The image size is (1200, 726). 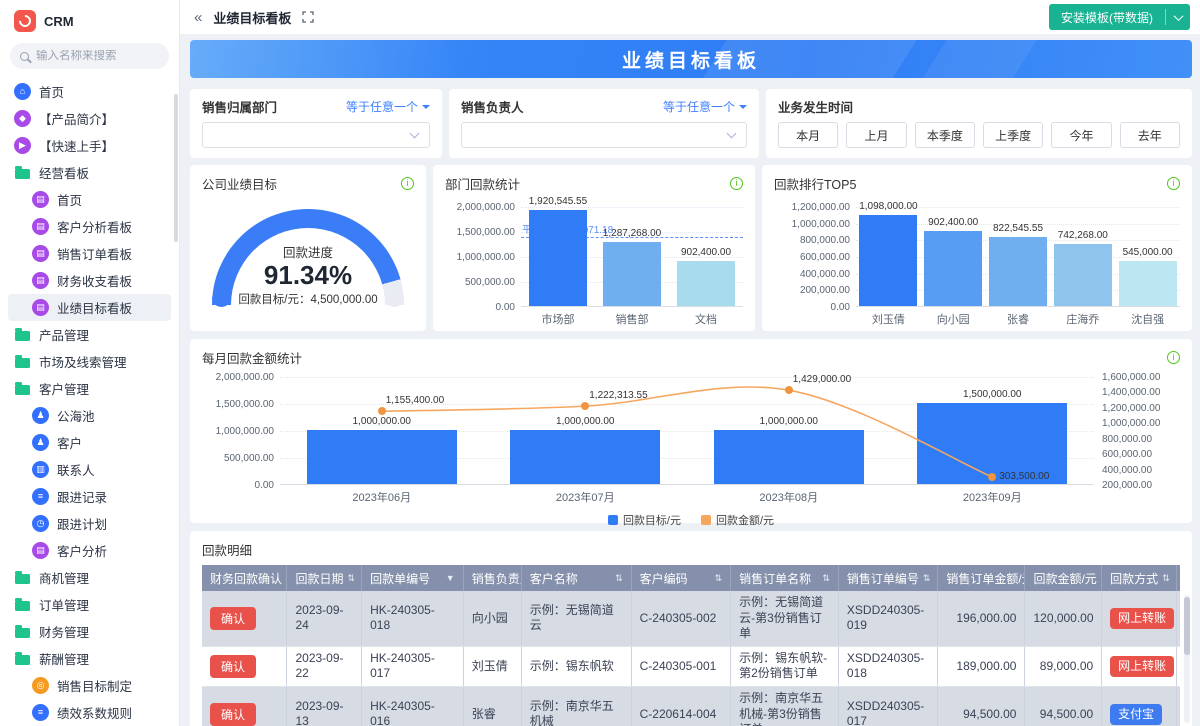 What do you see at coordinates (316, 135) in the screenshot?
I see `filter-dept-select` at bounding box center [316, 135].